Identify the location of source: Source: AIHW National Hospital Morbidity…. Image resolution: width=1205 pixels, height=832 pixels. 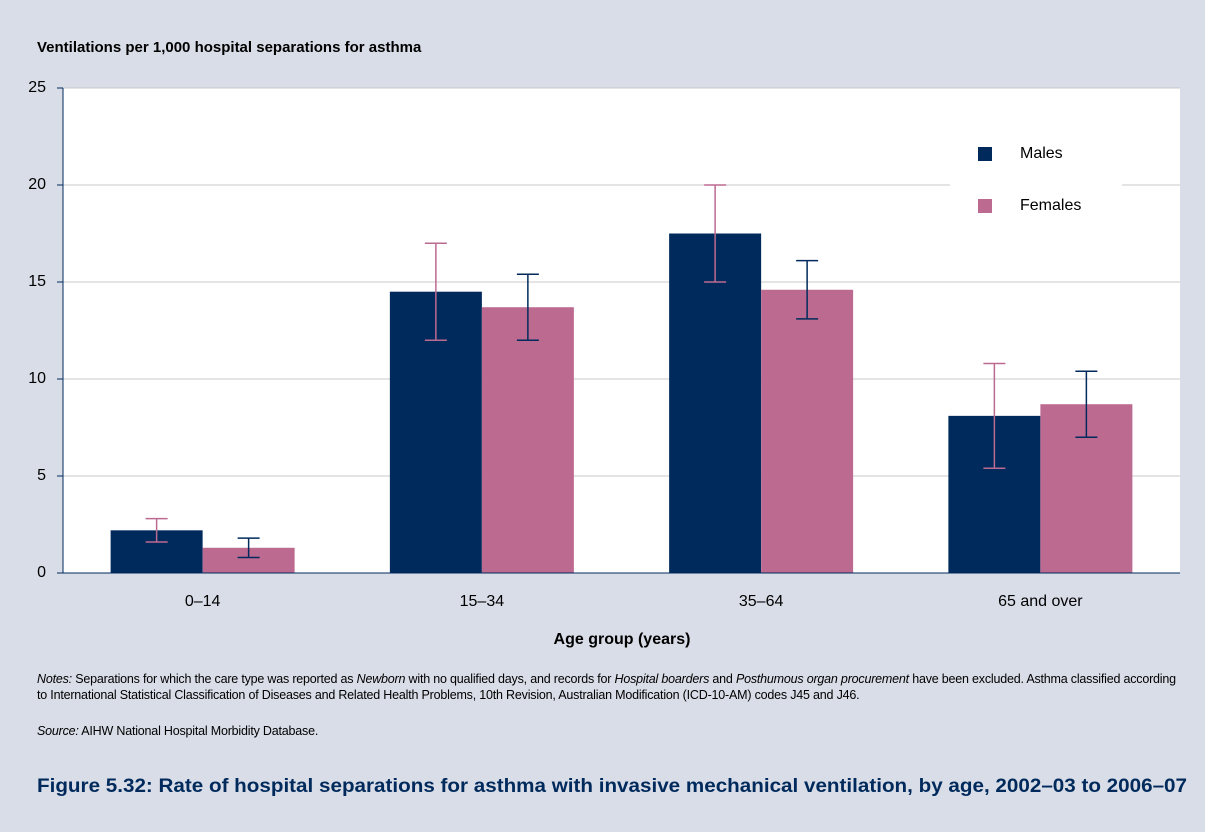
(607, 731).